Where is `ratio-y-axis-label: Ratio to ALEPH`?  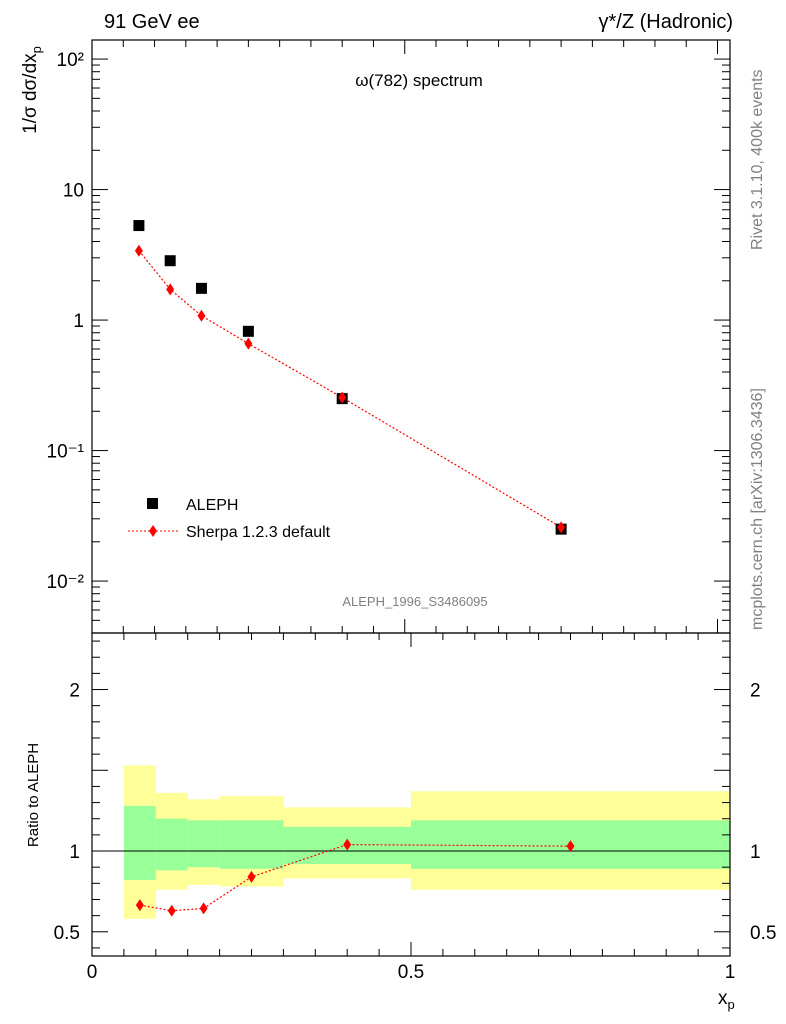
ratio-y-axis-label: Ratio to ALEPH is located at coordinates (33, 795).